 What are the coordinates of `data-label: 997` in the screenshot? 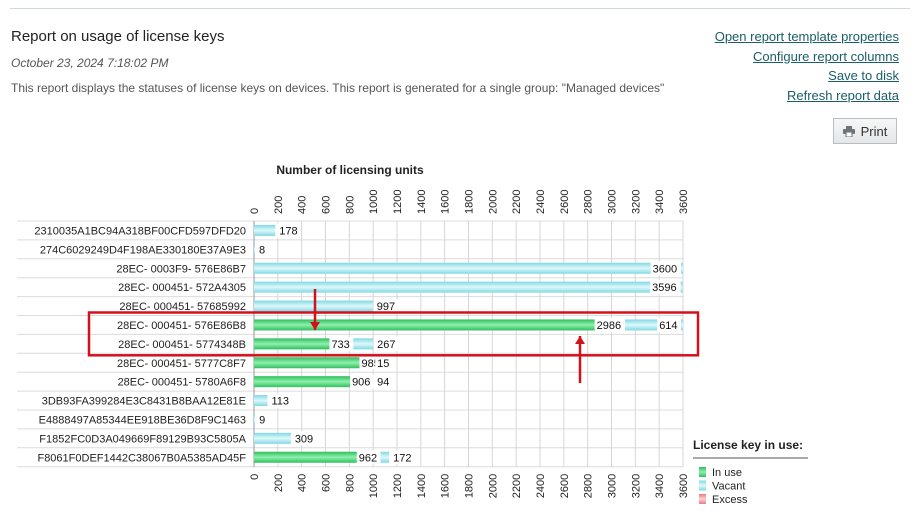 It's located at (386, 307).